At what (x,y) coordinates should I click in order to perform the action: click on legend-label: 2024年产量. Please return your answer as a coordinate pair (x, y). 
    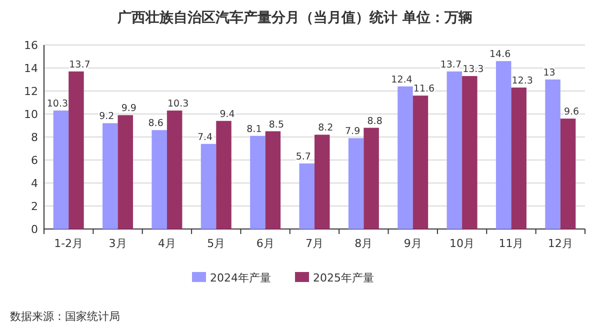
    Looking at the image, I should click on (240, 278).